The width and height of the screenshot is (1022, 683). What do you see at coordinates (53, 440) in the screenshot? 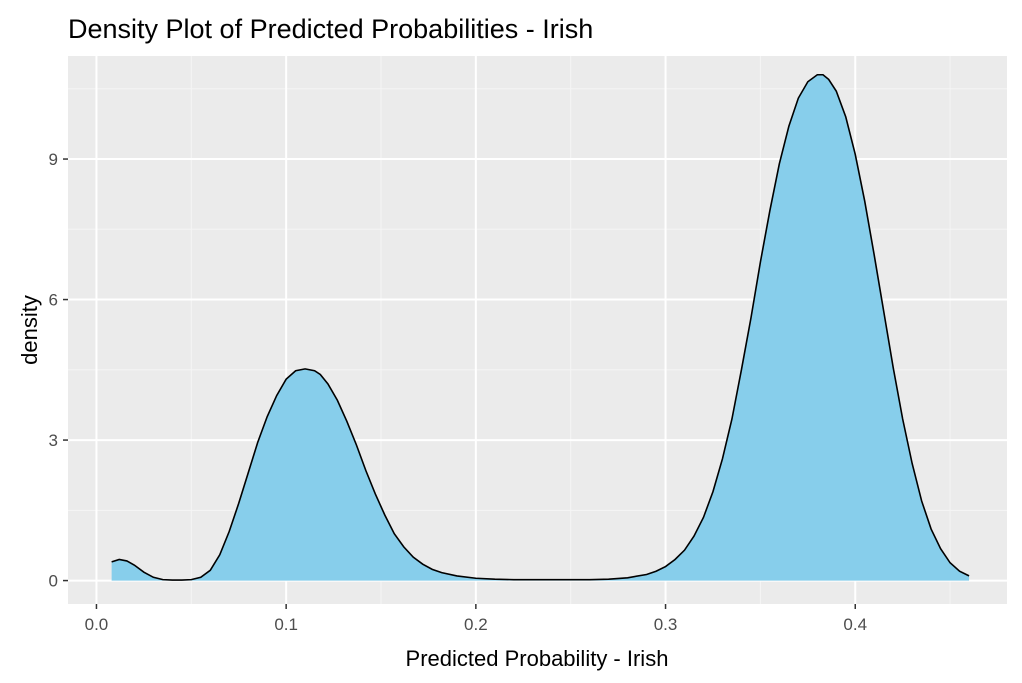
I see `y-tick-label: 3` at bounding box center [53, 440].